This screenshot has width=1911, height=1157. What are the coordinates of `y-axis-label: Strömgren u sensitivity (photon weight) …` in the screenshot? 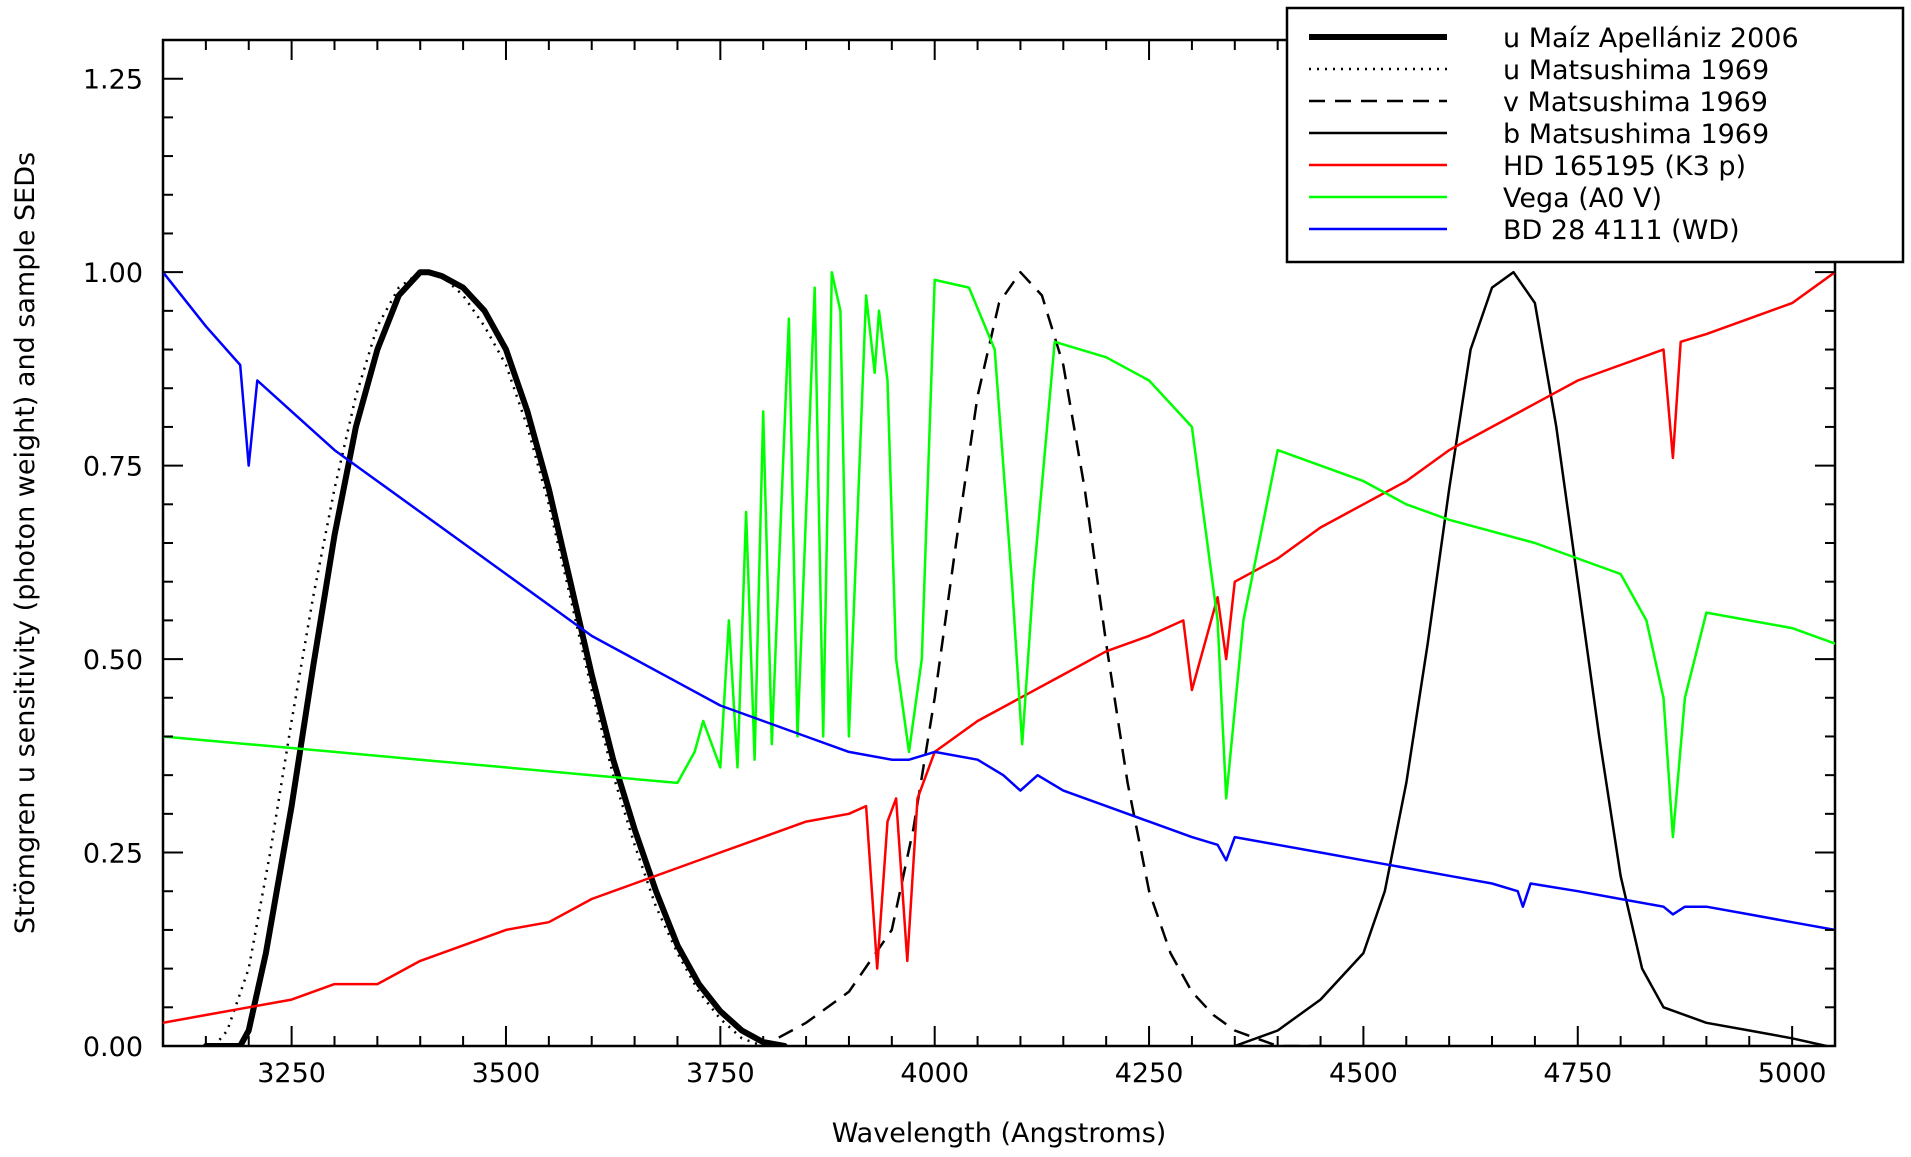 It's located at (25, 543).